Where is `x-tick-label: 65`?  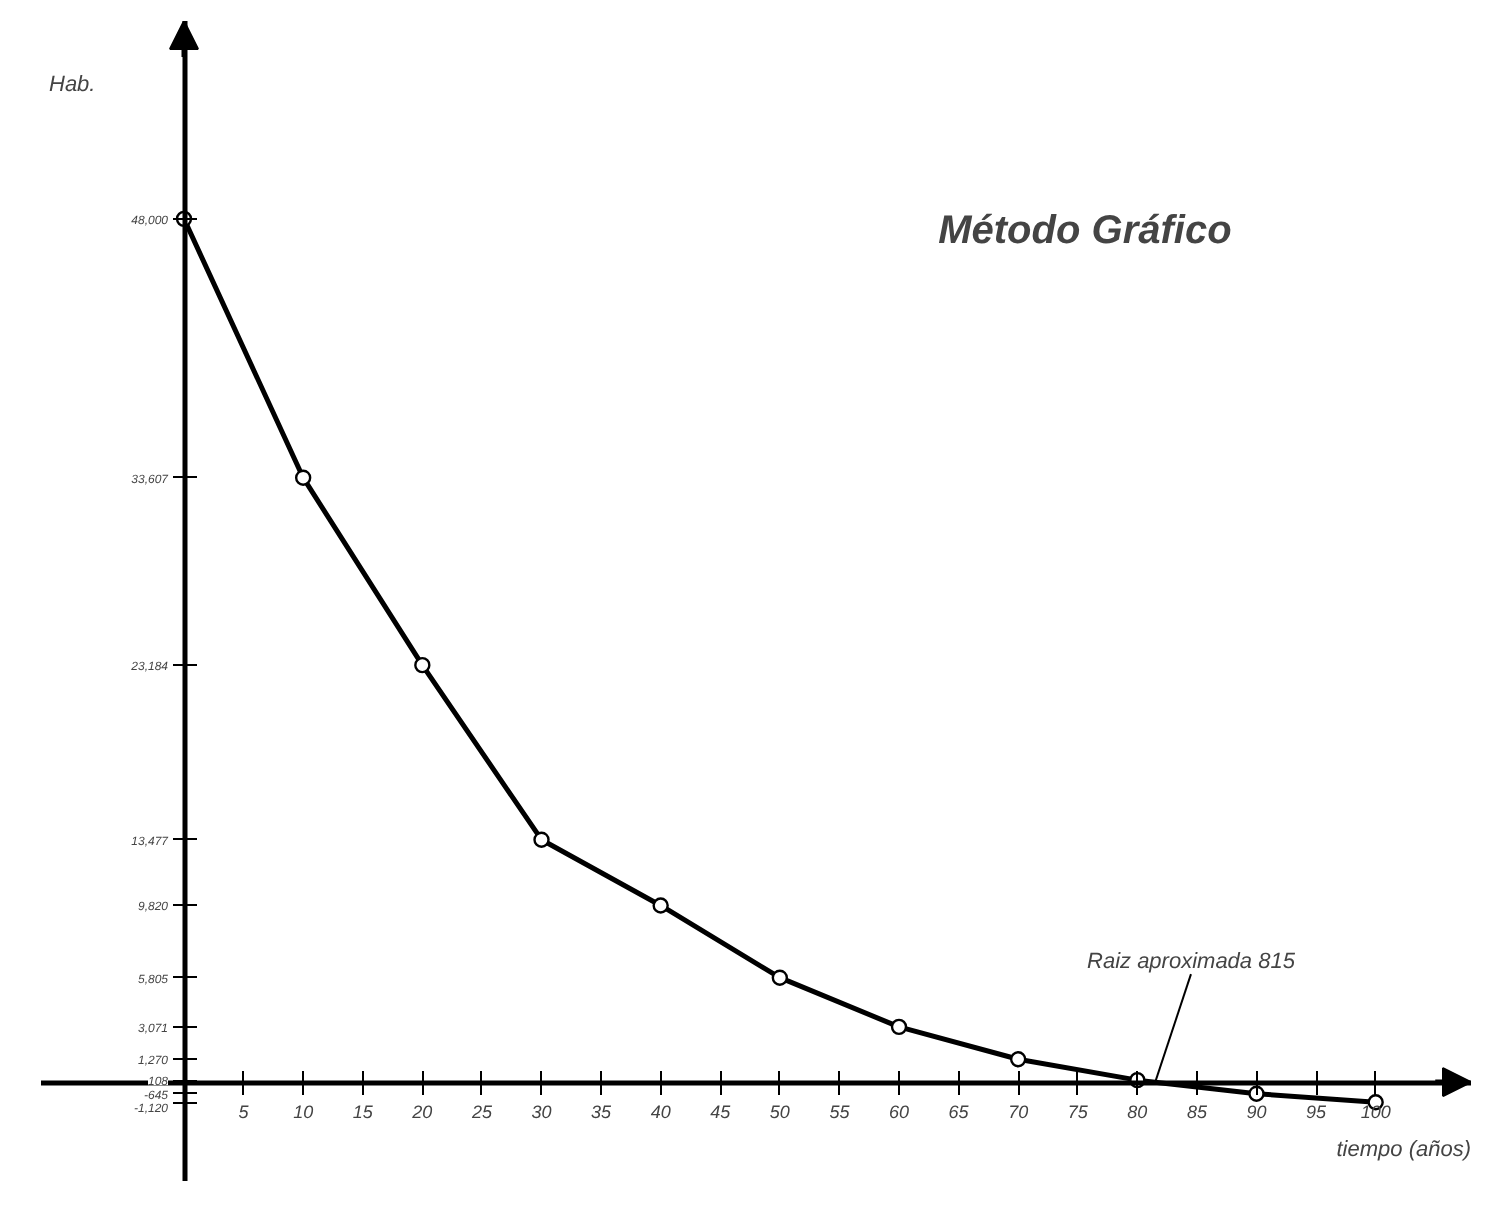
x-tick-label: 65 is located at coordinates (959, 1112).